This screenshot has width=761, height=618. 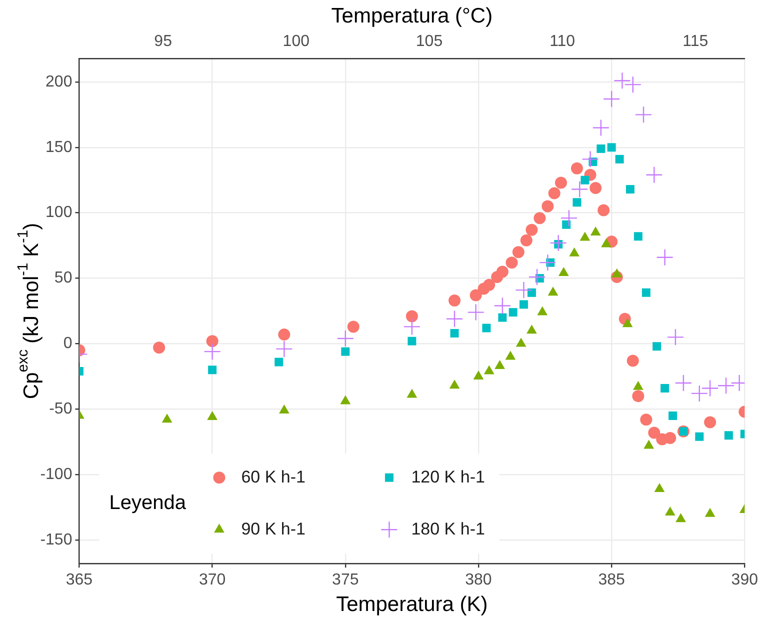 What do you see at coordinates (563, 41) in the screenshot?
I see `x2-tick-label: 110` at bounding box center [563, 41].